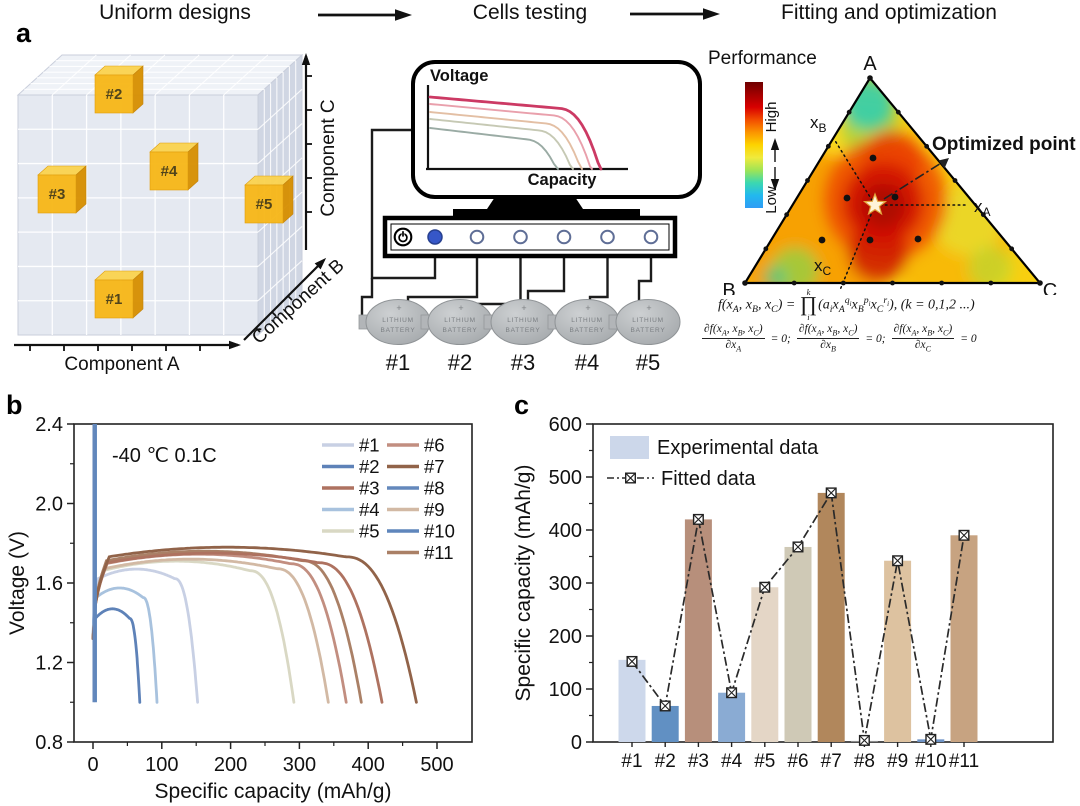 The image size is (1080, 806). I want to click on sample-cube-label: #1, so click(114, 299).